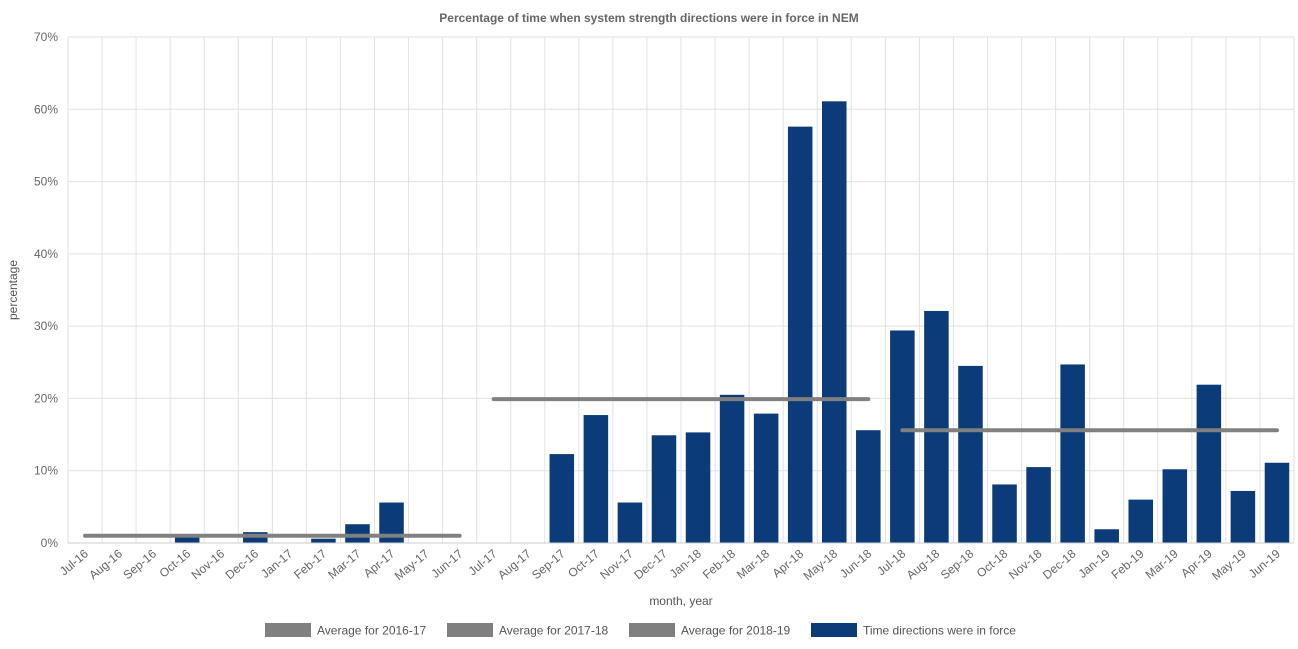  I want to click on x-tick-label: Sep-18, so click(957, 564).